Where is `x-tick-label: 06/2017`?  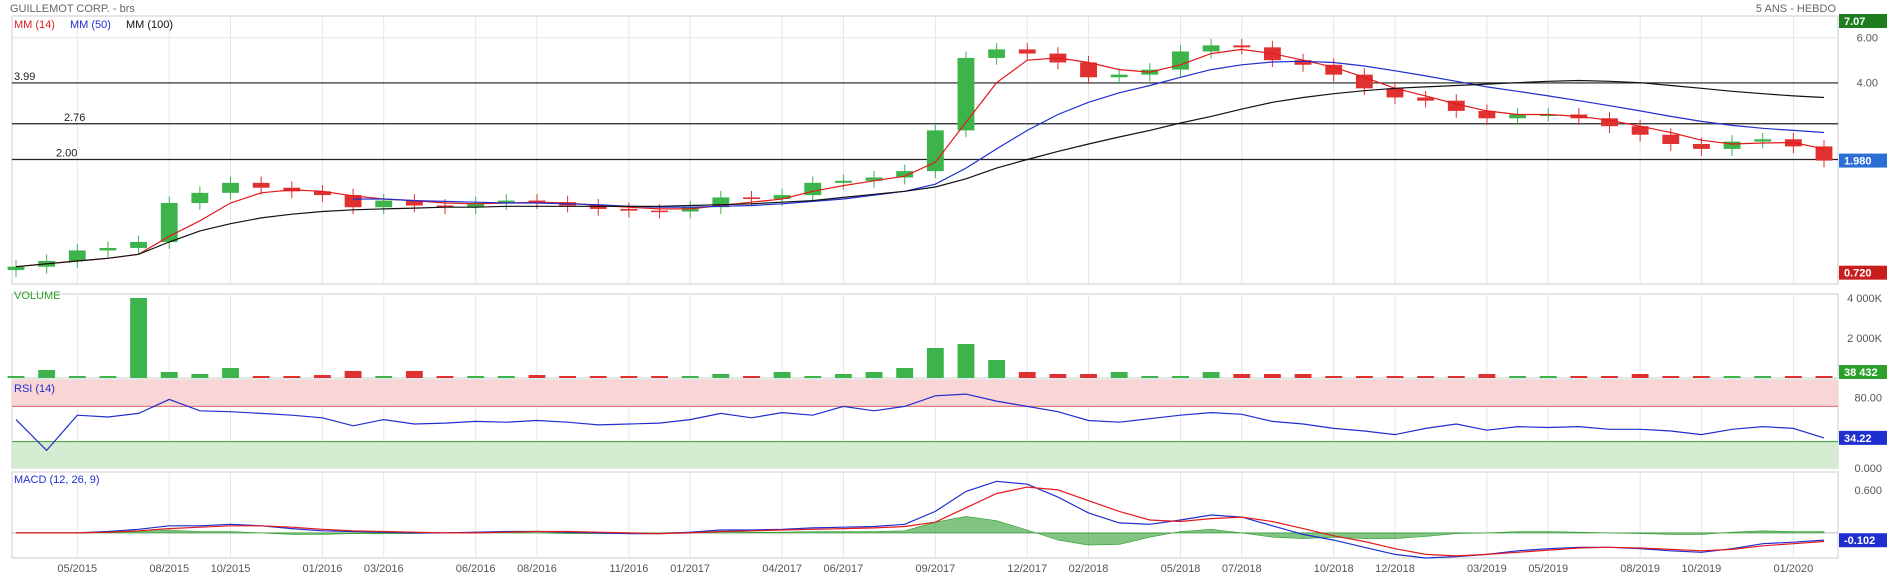 x-tick-label: 06/2017 is located at coordinates (844, 569).